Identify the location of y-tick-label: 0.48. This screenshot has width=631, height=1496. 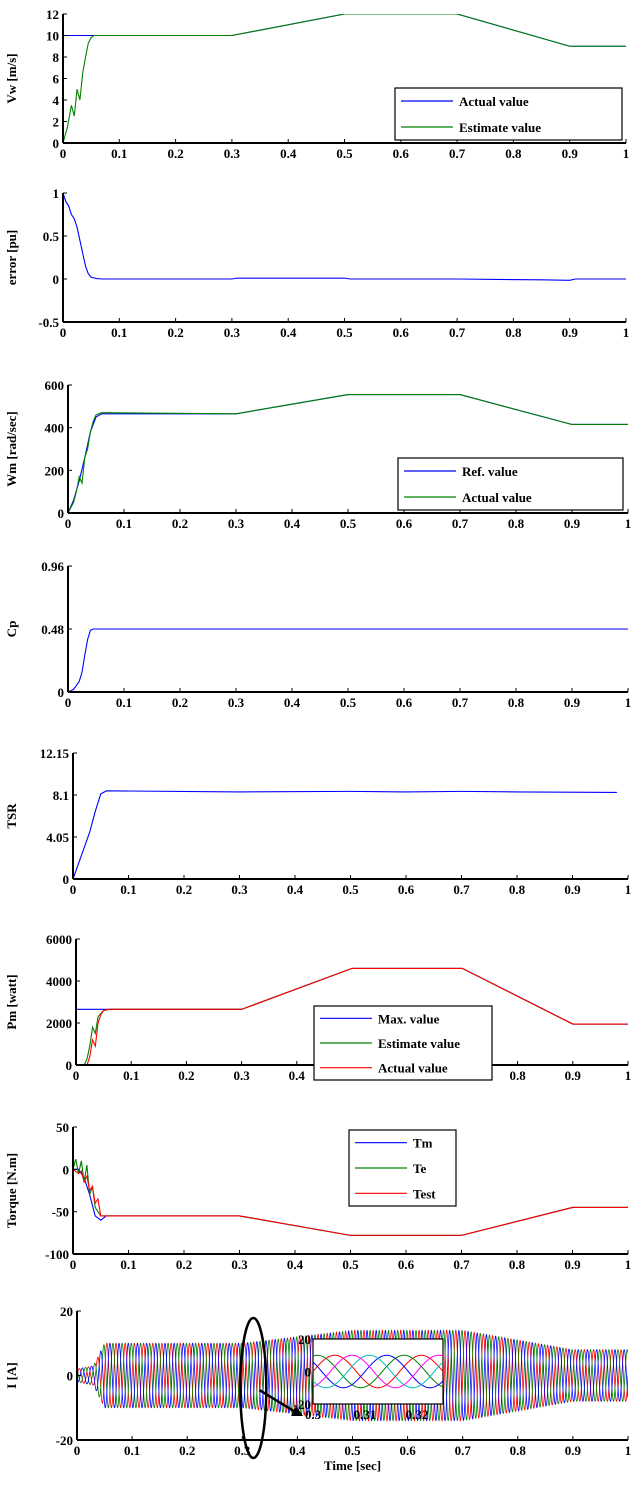
(52, 629).